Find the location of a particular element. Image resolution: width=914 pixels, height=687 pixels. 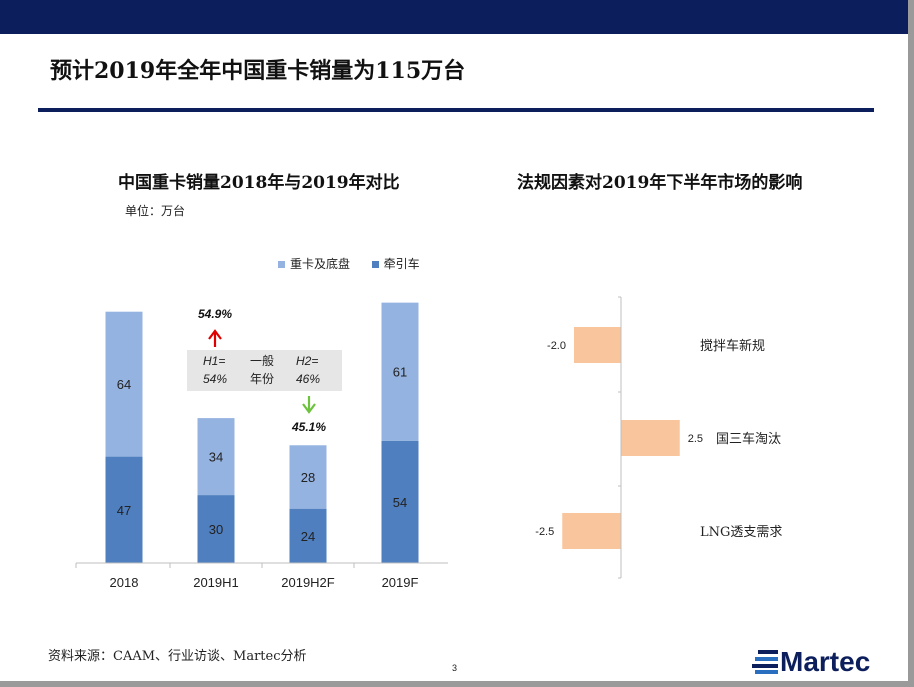

down-arrow-icon is located at coordinates (309, 405).